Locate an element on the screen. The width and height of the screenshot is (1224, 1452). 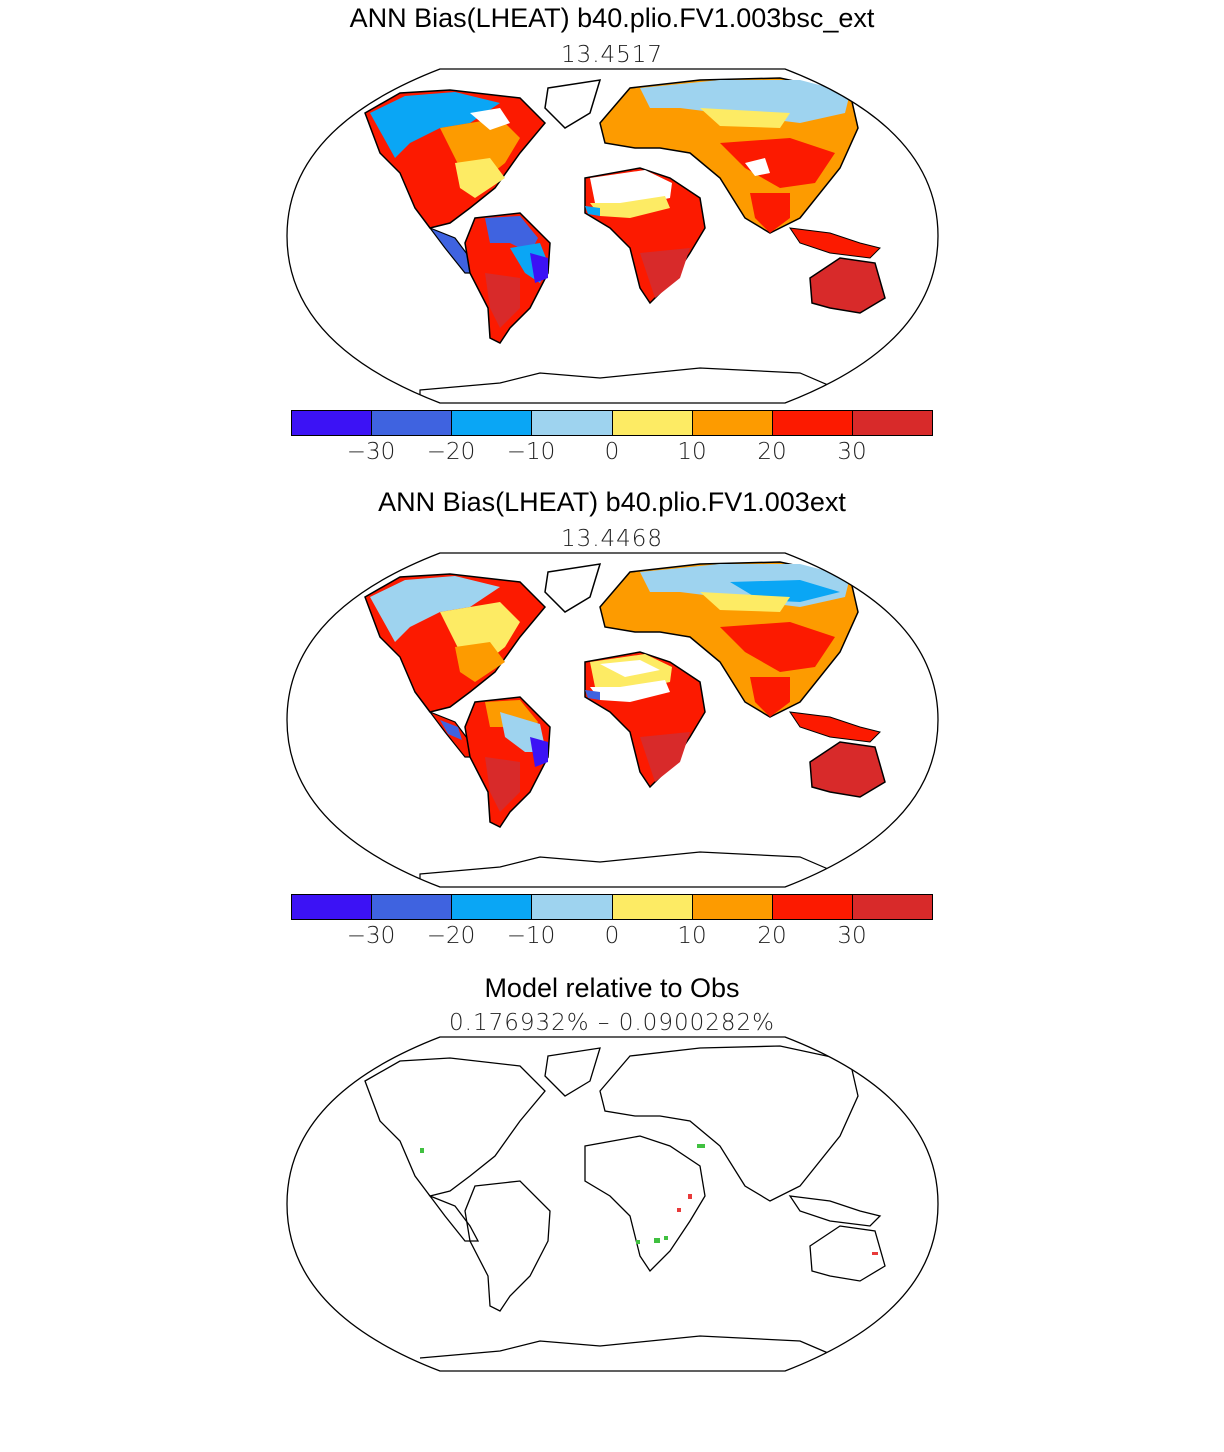
panel-1-colorbar is located at coordinates (612, 423).